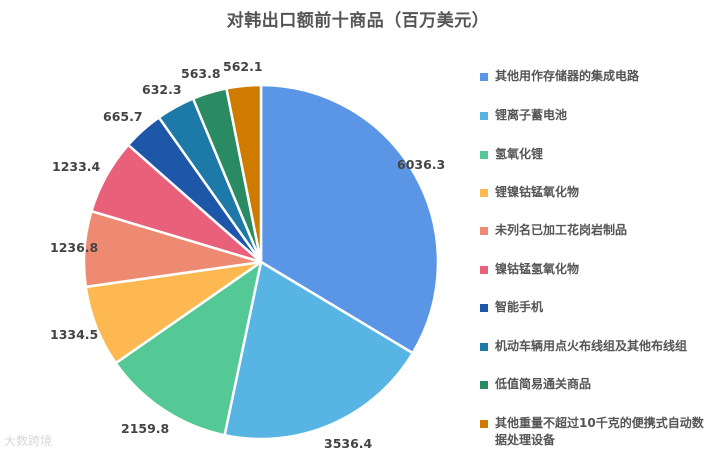 The image size is (716, 460). What do you see at coordinates (599, 431) in the screenshot?
I see `legend-label: 其他重量不超过10千克的便携式自动数据处理设备` at bounding box center [599, 431].